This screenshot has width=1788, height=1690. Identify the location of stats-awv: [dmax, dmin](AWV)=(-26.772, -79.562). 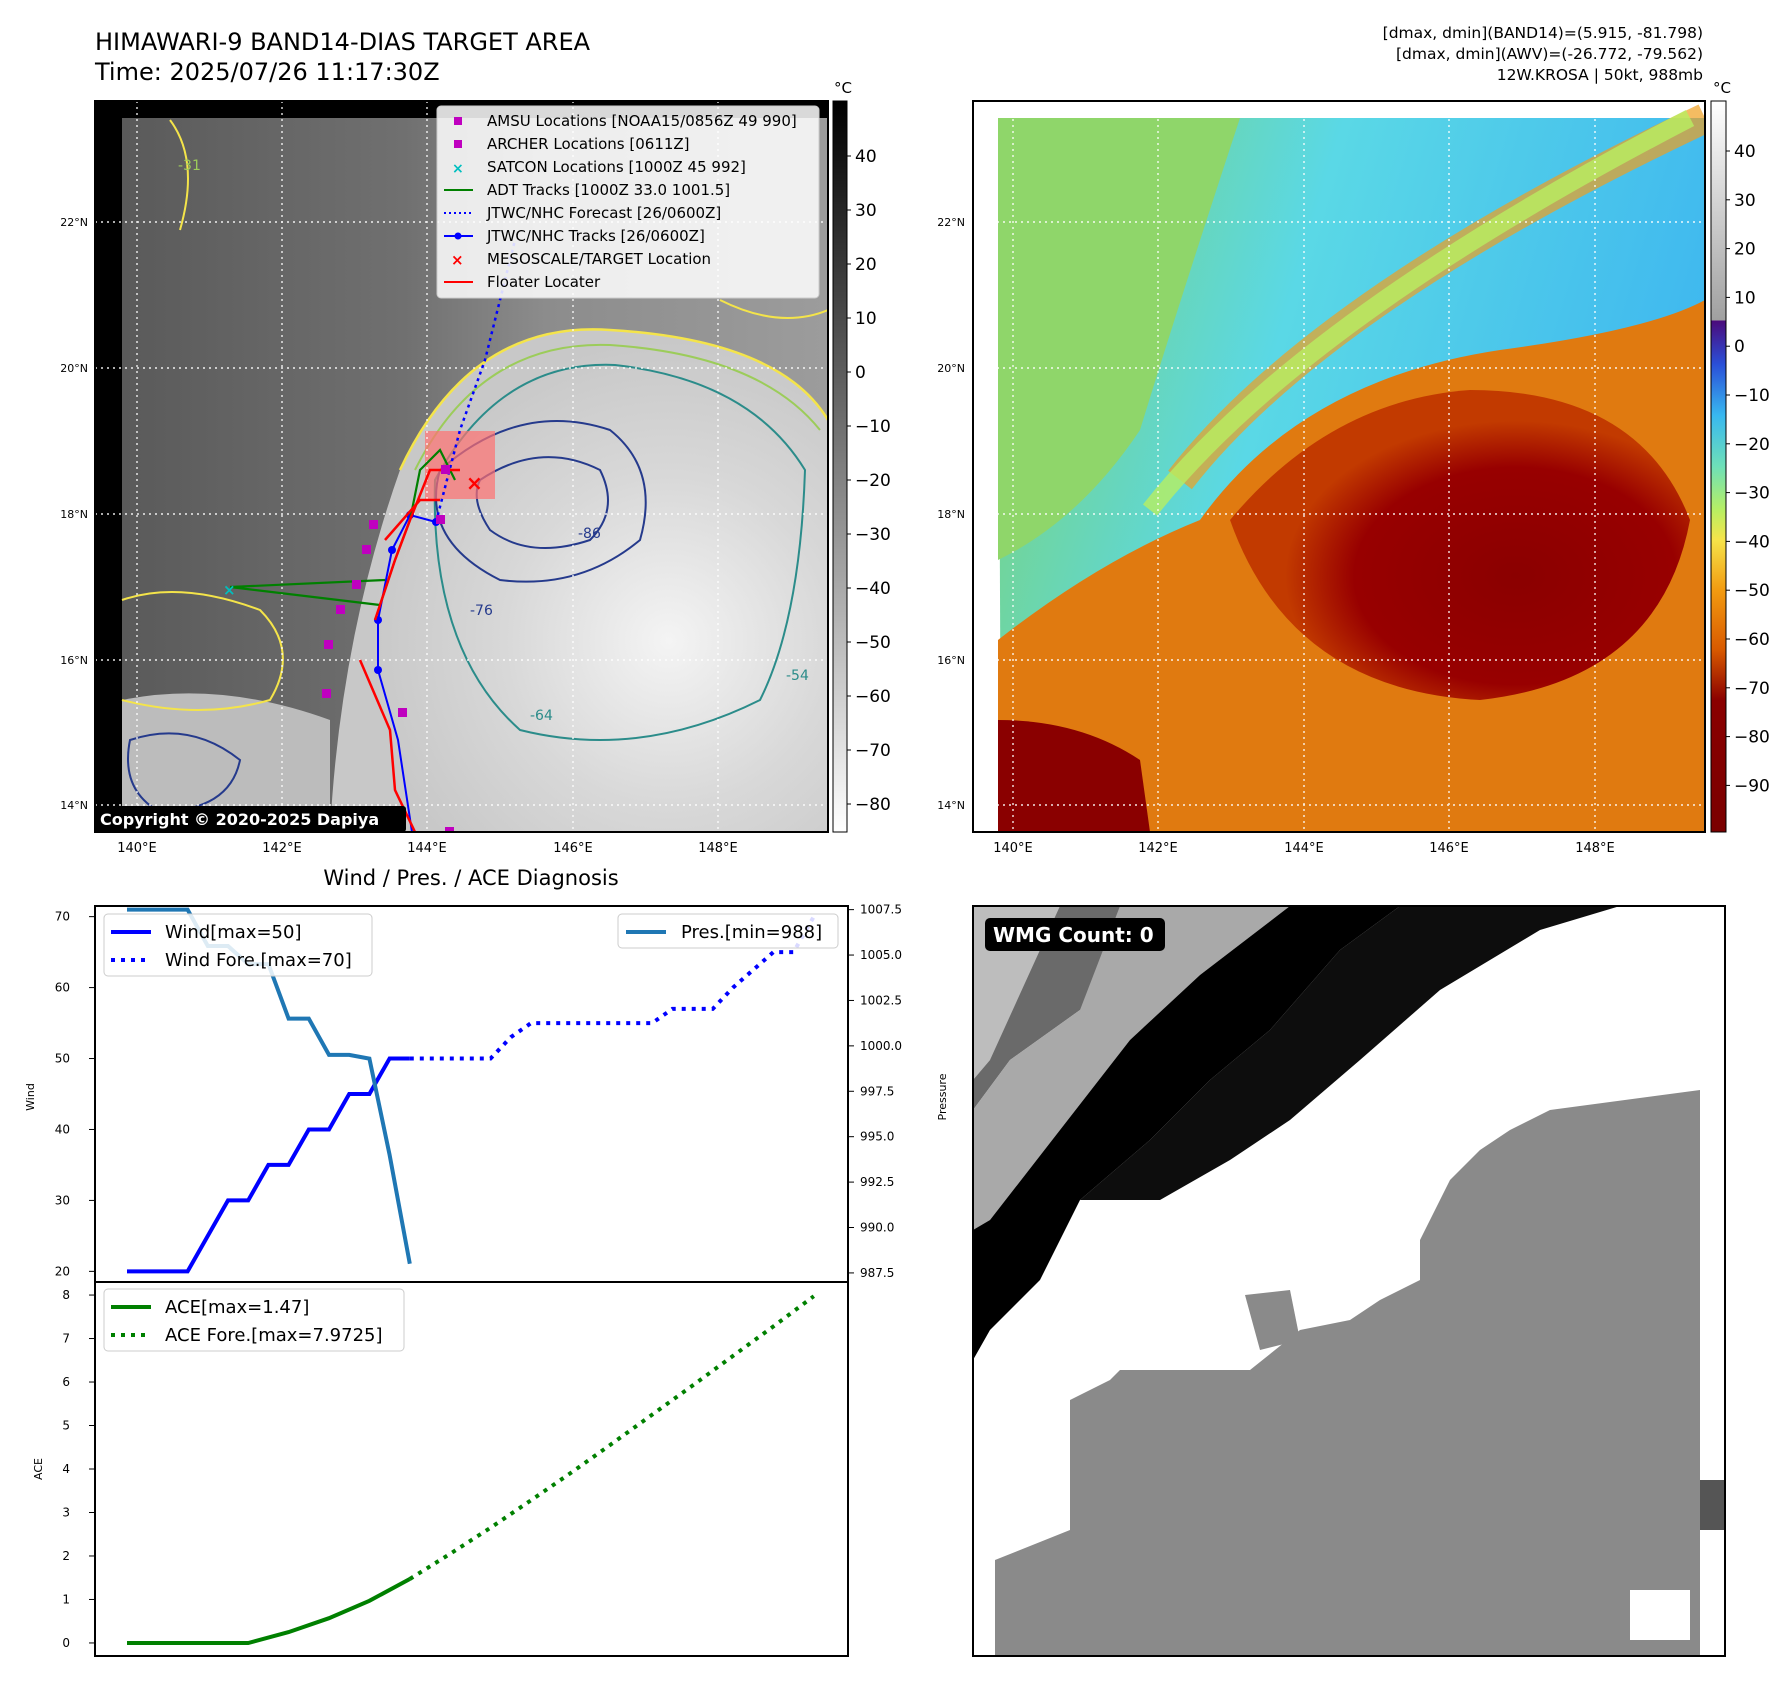
(1549, 54).